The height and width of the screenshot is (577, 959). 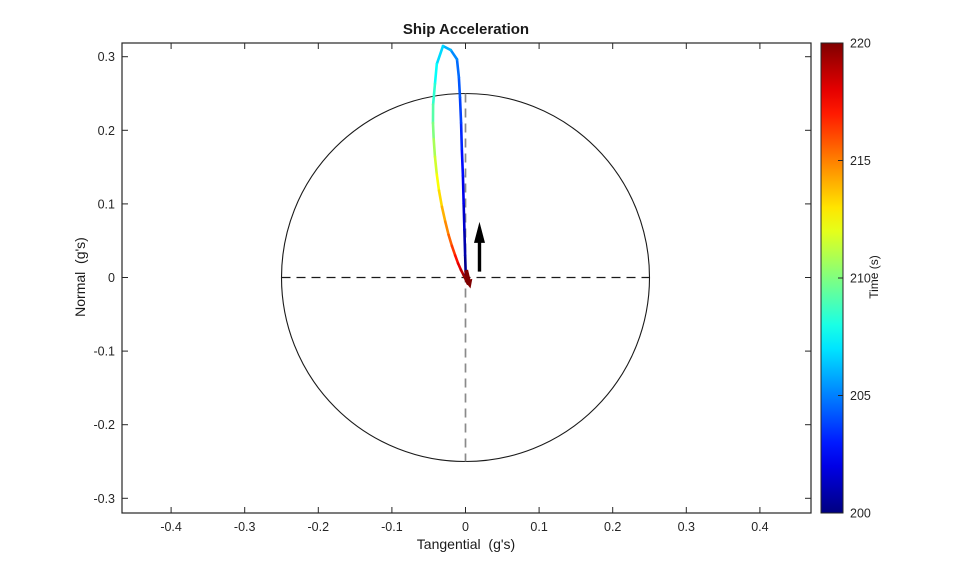 I want to click on x-axis-label: Tangential (g's), so click(x=466, y=544).